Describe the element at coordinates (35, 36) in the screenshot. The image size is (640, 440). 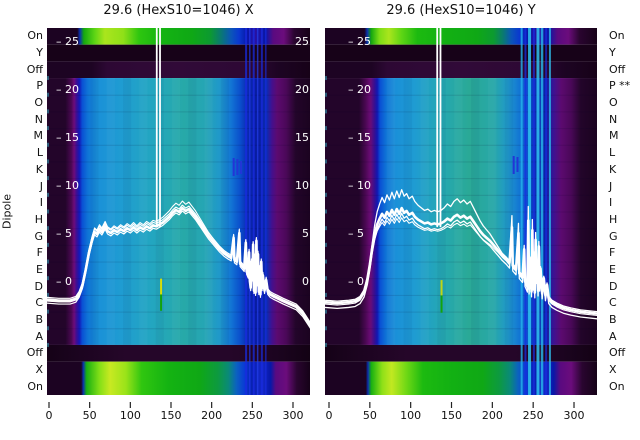
I see `row-label-left-0: On` at that location.